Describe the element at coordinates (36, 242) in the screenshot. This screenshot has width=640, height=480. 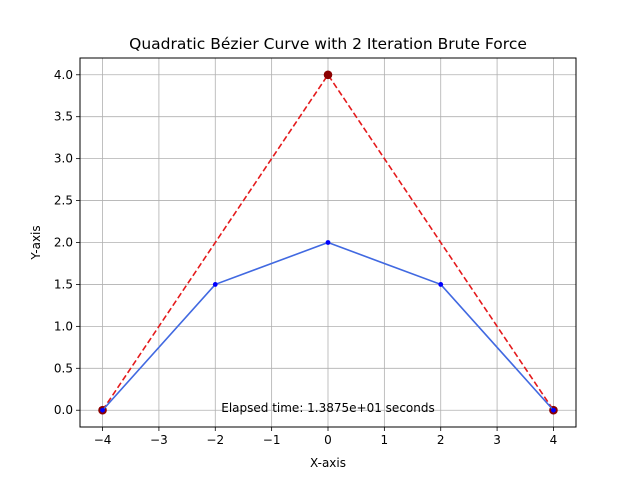
I see `y-axis-label: Y-axis` at that location.